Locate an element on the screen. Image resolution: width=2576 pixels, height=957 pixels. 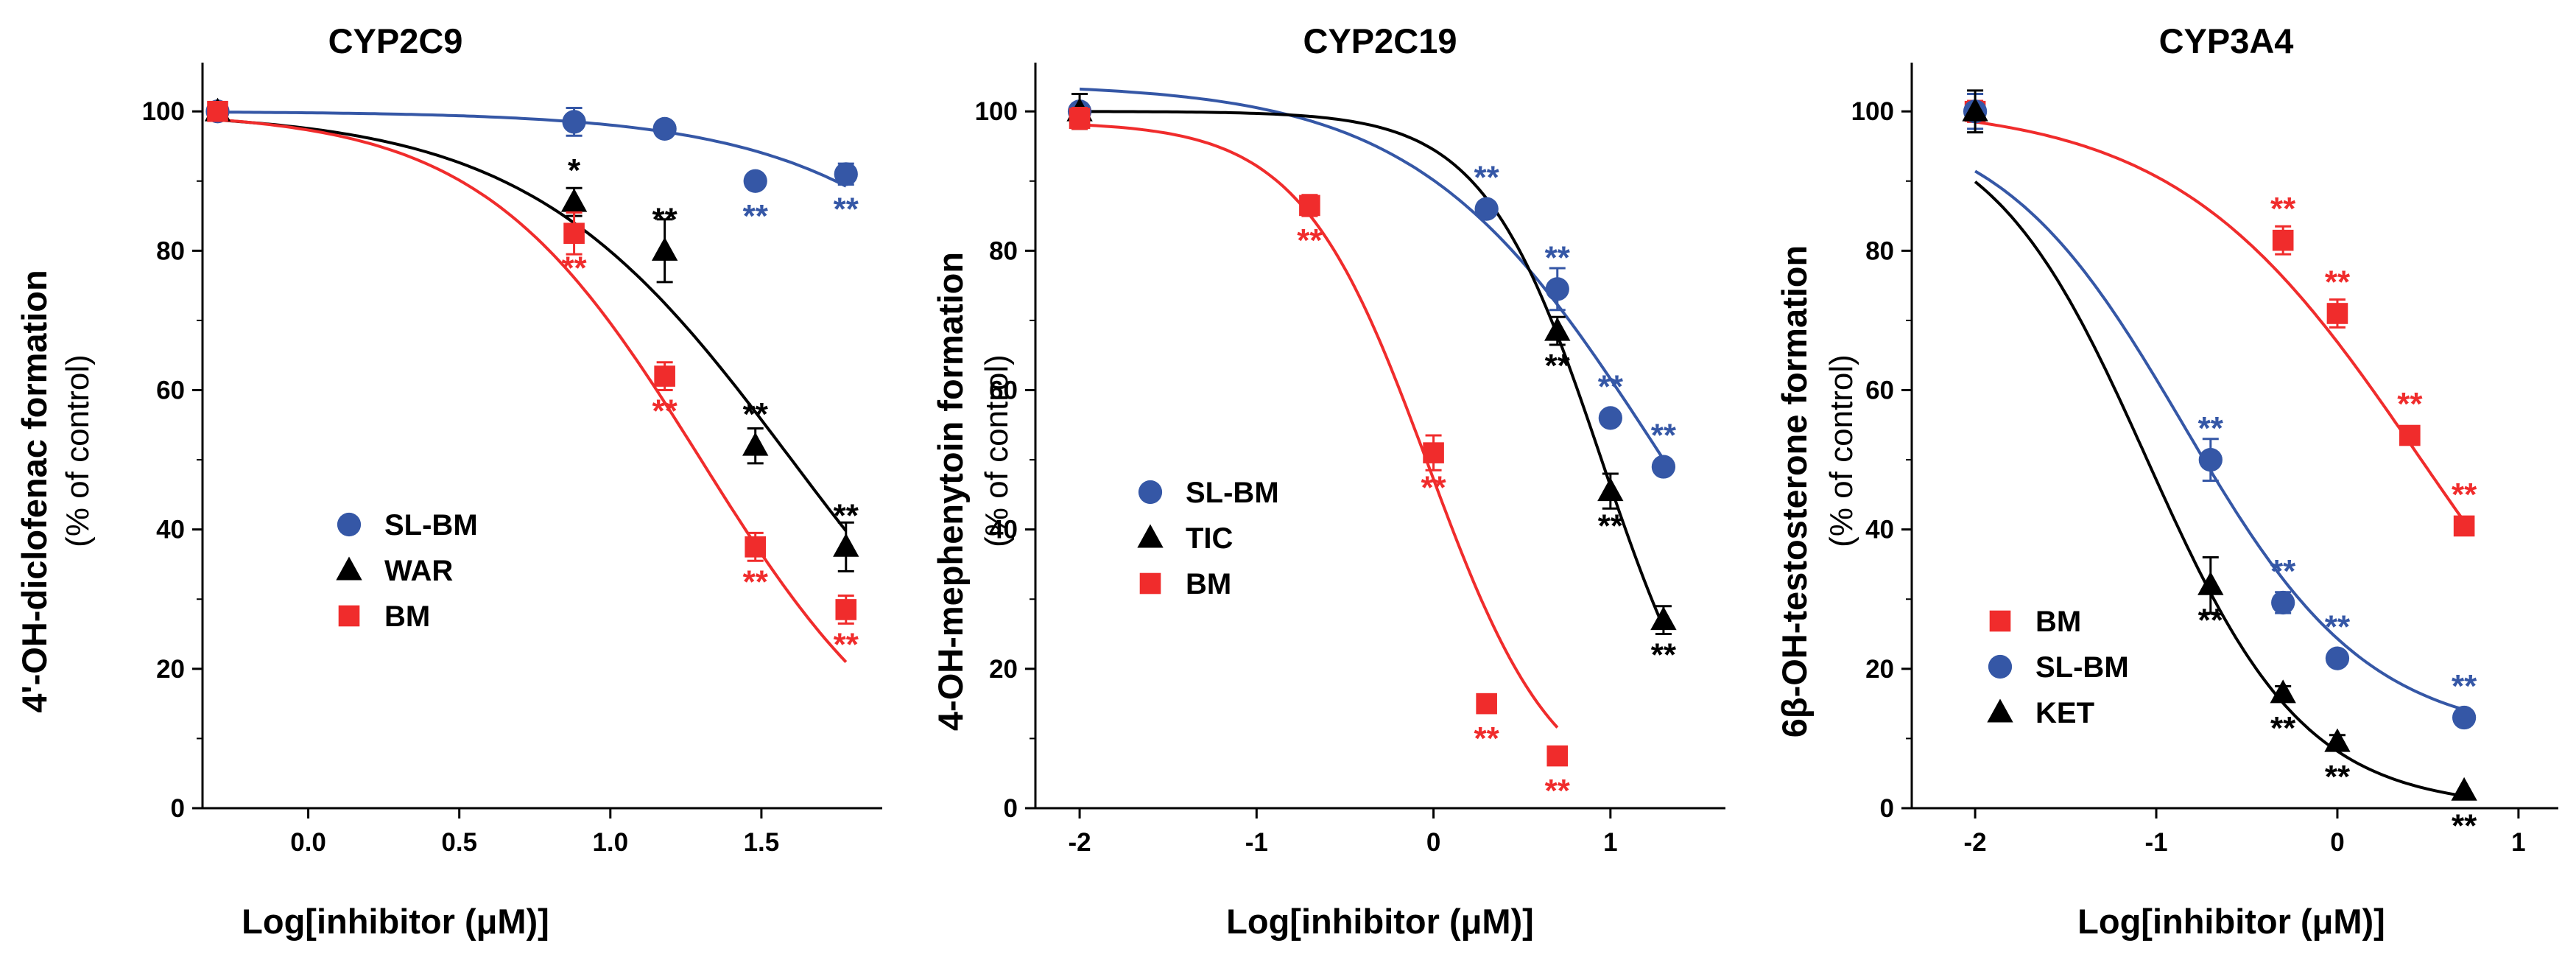
legend-marker-war is located at coordinates (349, 568).